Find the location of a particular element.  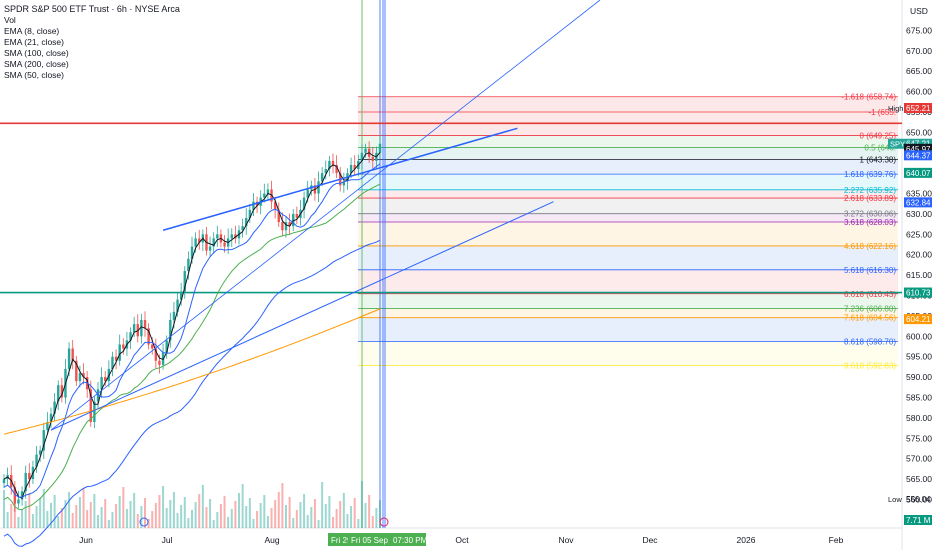

dividend-marker is located at coordinates (144, 522).